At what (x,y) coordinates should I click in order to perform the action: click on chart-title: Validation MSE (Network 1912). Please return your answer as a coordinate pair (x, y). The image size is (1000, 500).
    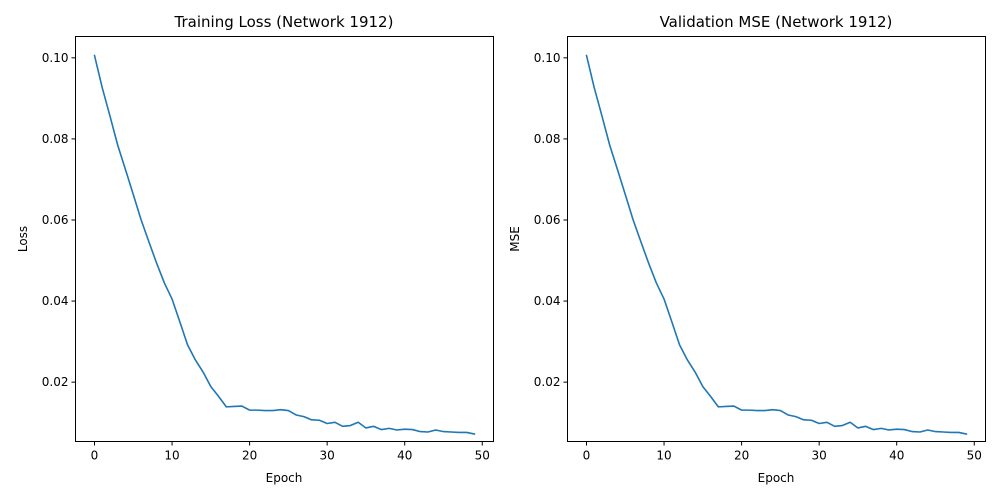
    Looking at the image, I should click on (776, 22).